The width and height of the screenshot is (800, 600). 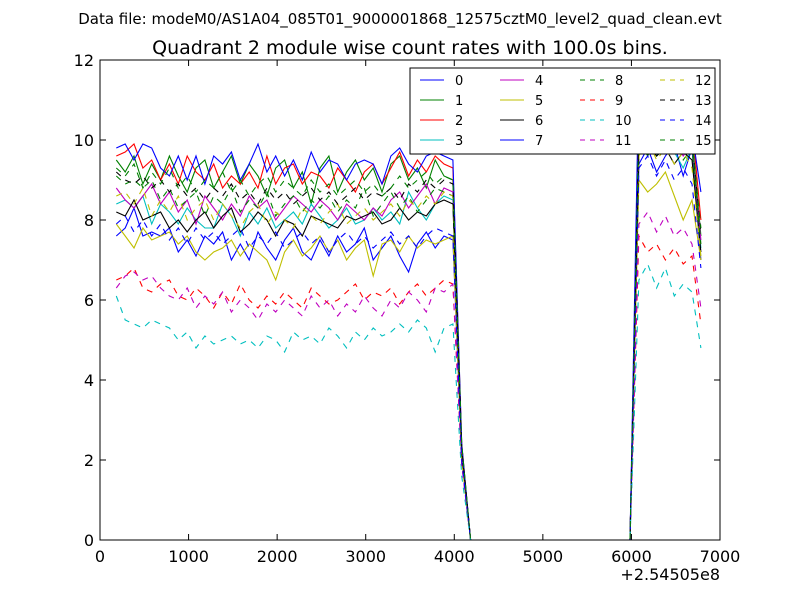 What do you see at coordinates (539, 81) in the screenshot?
I see `legend-label-4: 4` at bounding box center [539, 81].